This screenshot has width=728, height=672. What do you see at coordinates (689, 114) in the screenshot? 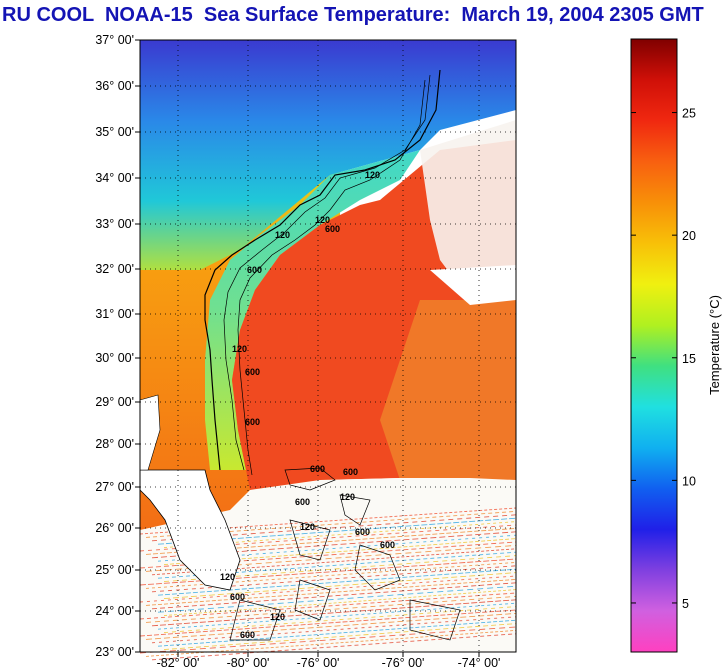
I see `colorbar-tick-label: 25` at bounding box center [689, 114].